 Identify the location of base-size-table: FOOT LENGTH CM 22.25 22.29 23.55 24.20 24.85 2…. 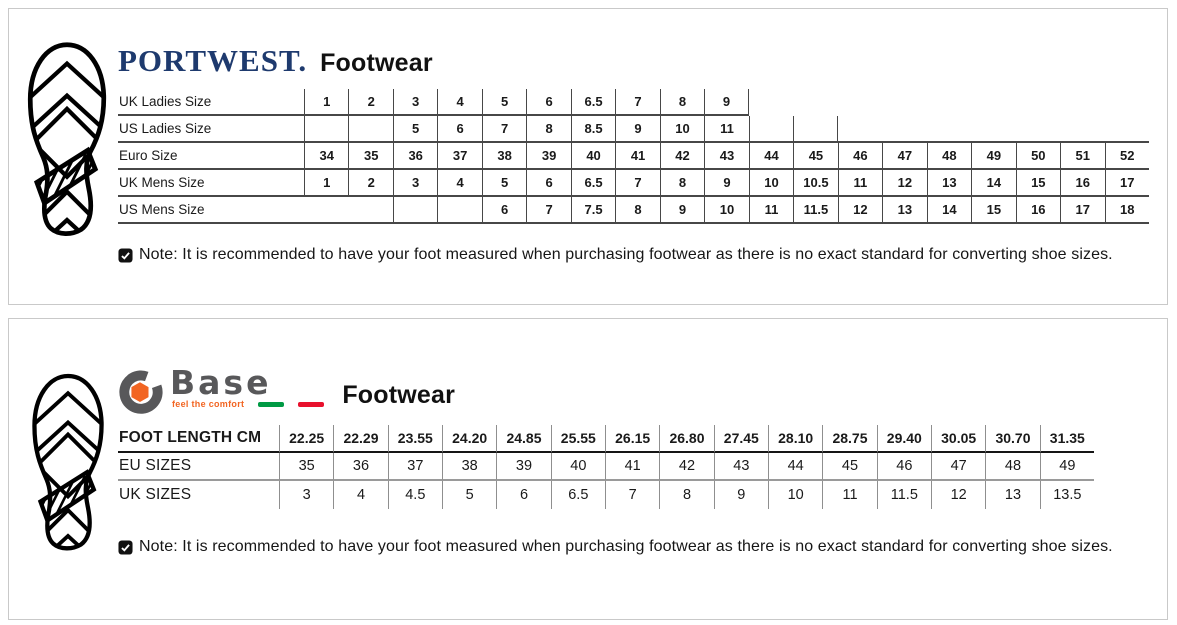
(606, 467).